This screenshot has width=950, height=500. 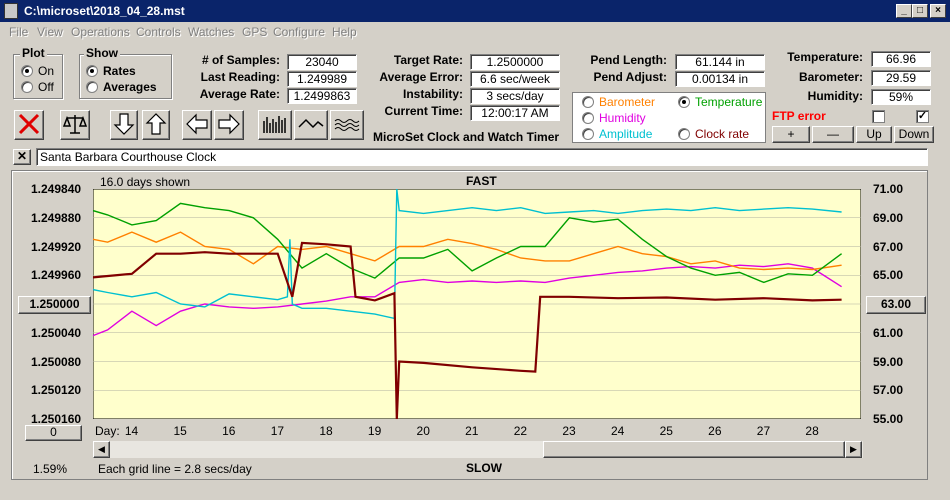 What do you see at coordinates (938, 11) in the screenshot?
I see `close-button: ×` at bounding box center [938, 11].